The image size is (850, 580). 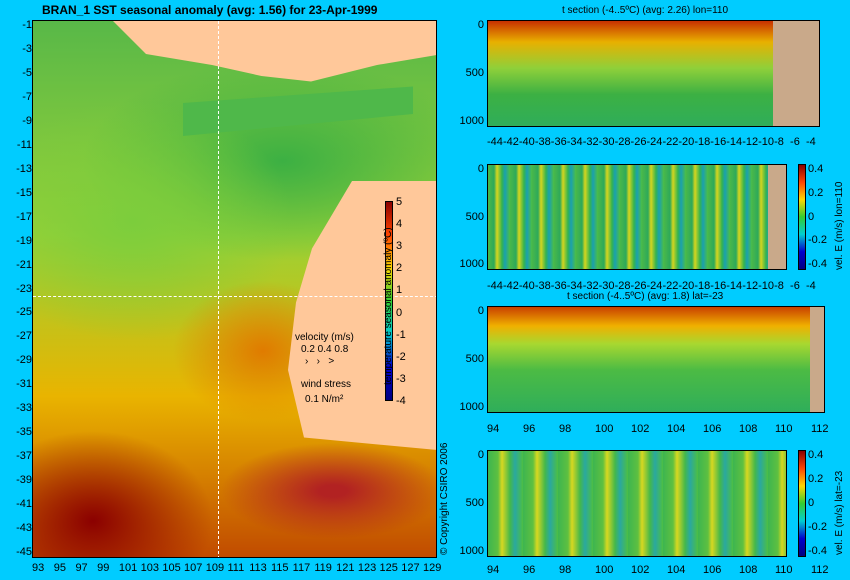 I want to click on lat-tick: -1, so click(x=27, y=25).